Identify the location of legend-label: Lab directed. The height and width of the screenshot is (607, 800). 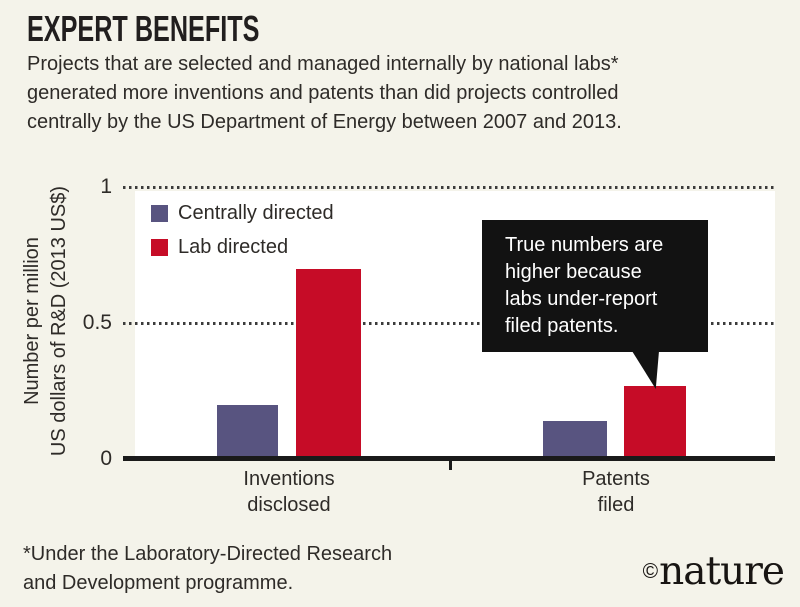
(233, 247).